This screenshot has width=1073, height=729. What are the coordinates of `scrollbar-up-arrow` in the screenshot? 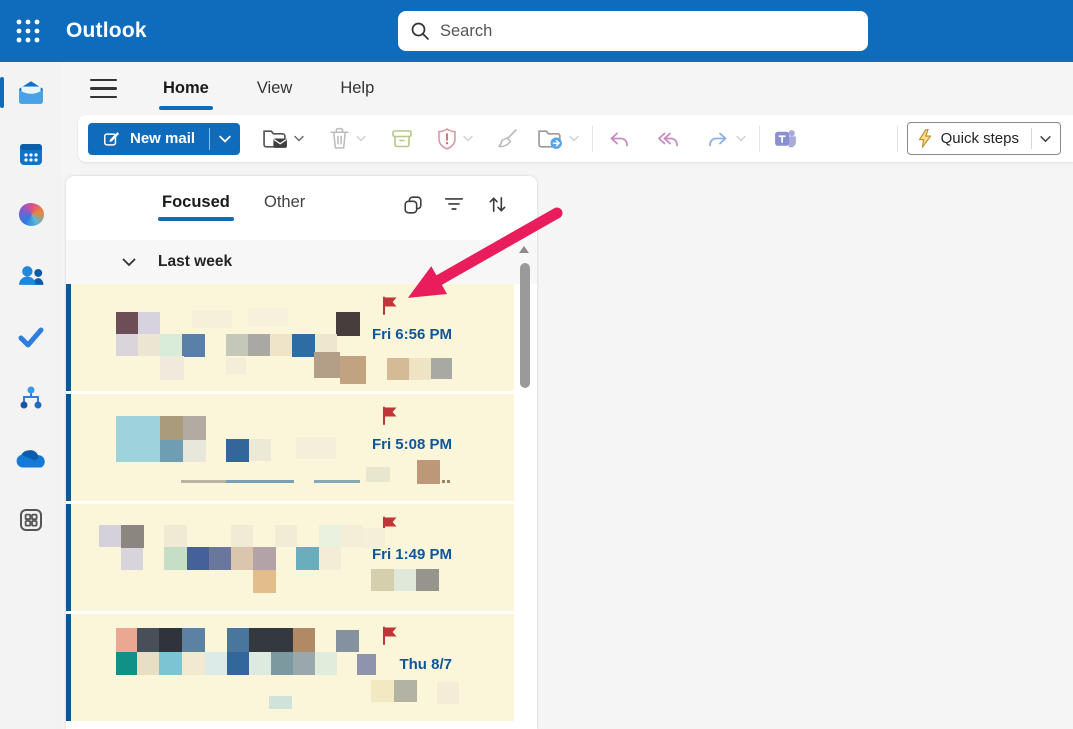 It's located at (524, 249).